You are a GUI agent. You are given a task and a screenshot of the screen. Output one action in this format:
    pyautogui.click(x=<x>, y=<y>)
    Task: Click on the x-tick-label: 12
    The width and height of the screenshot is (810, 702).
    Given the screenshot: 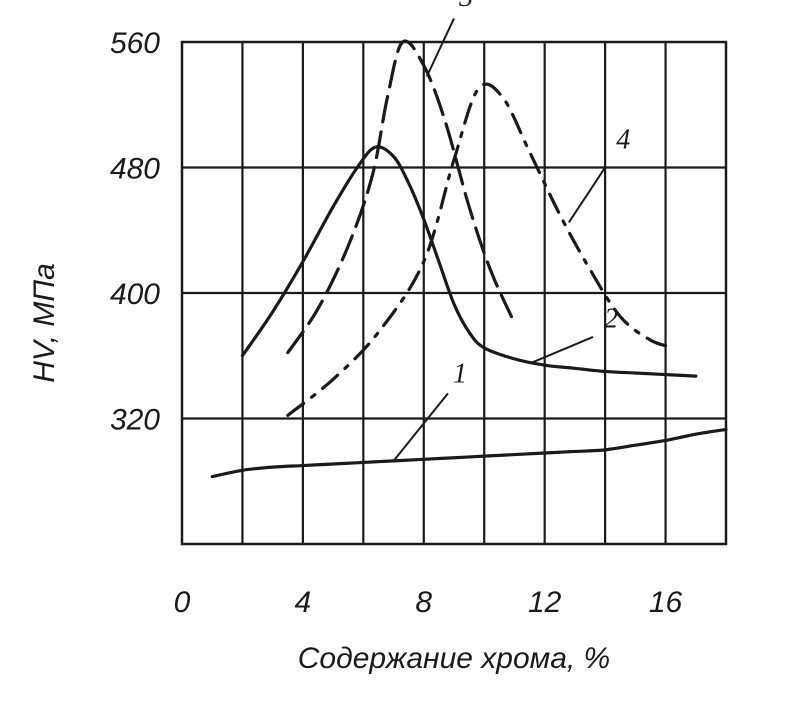 What is the action you would take?
    pyautogui.click(x=545, y=602)
    